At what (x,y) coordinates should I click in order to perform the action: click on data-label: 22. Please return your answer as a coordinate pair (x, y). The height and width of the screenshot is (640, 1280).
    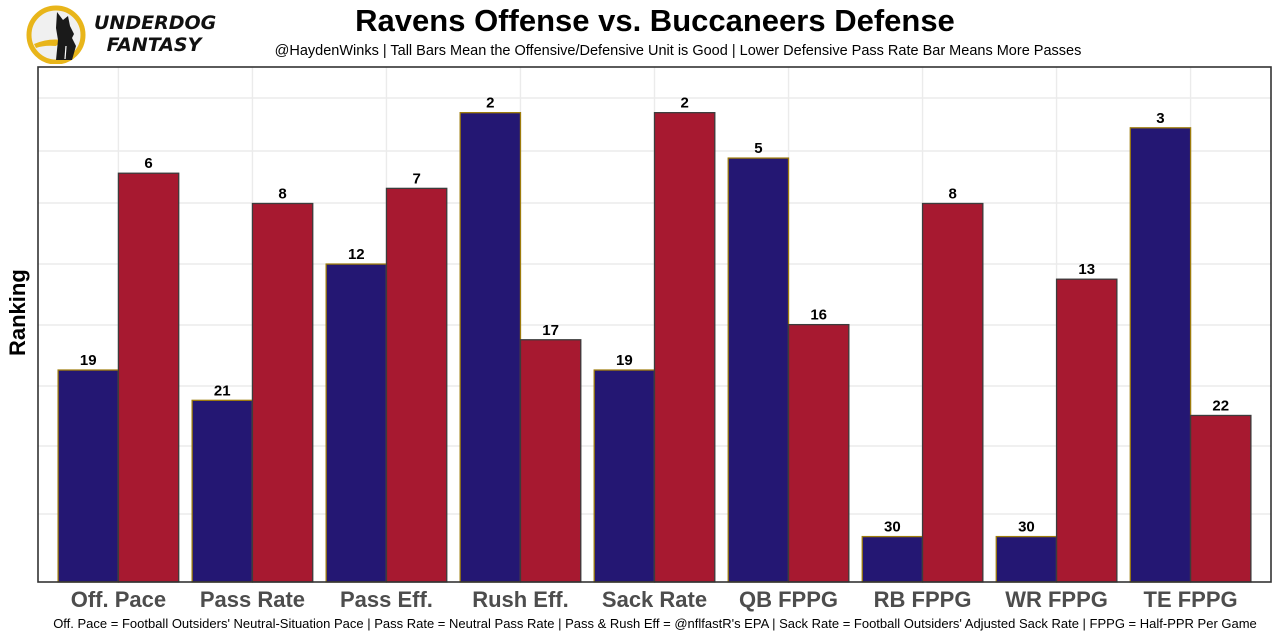
    Looking at the image, I should click on (1220, 405).